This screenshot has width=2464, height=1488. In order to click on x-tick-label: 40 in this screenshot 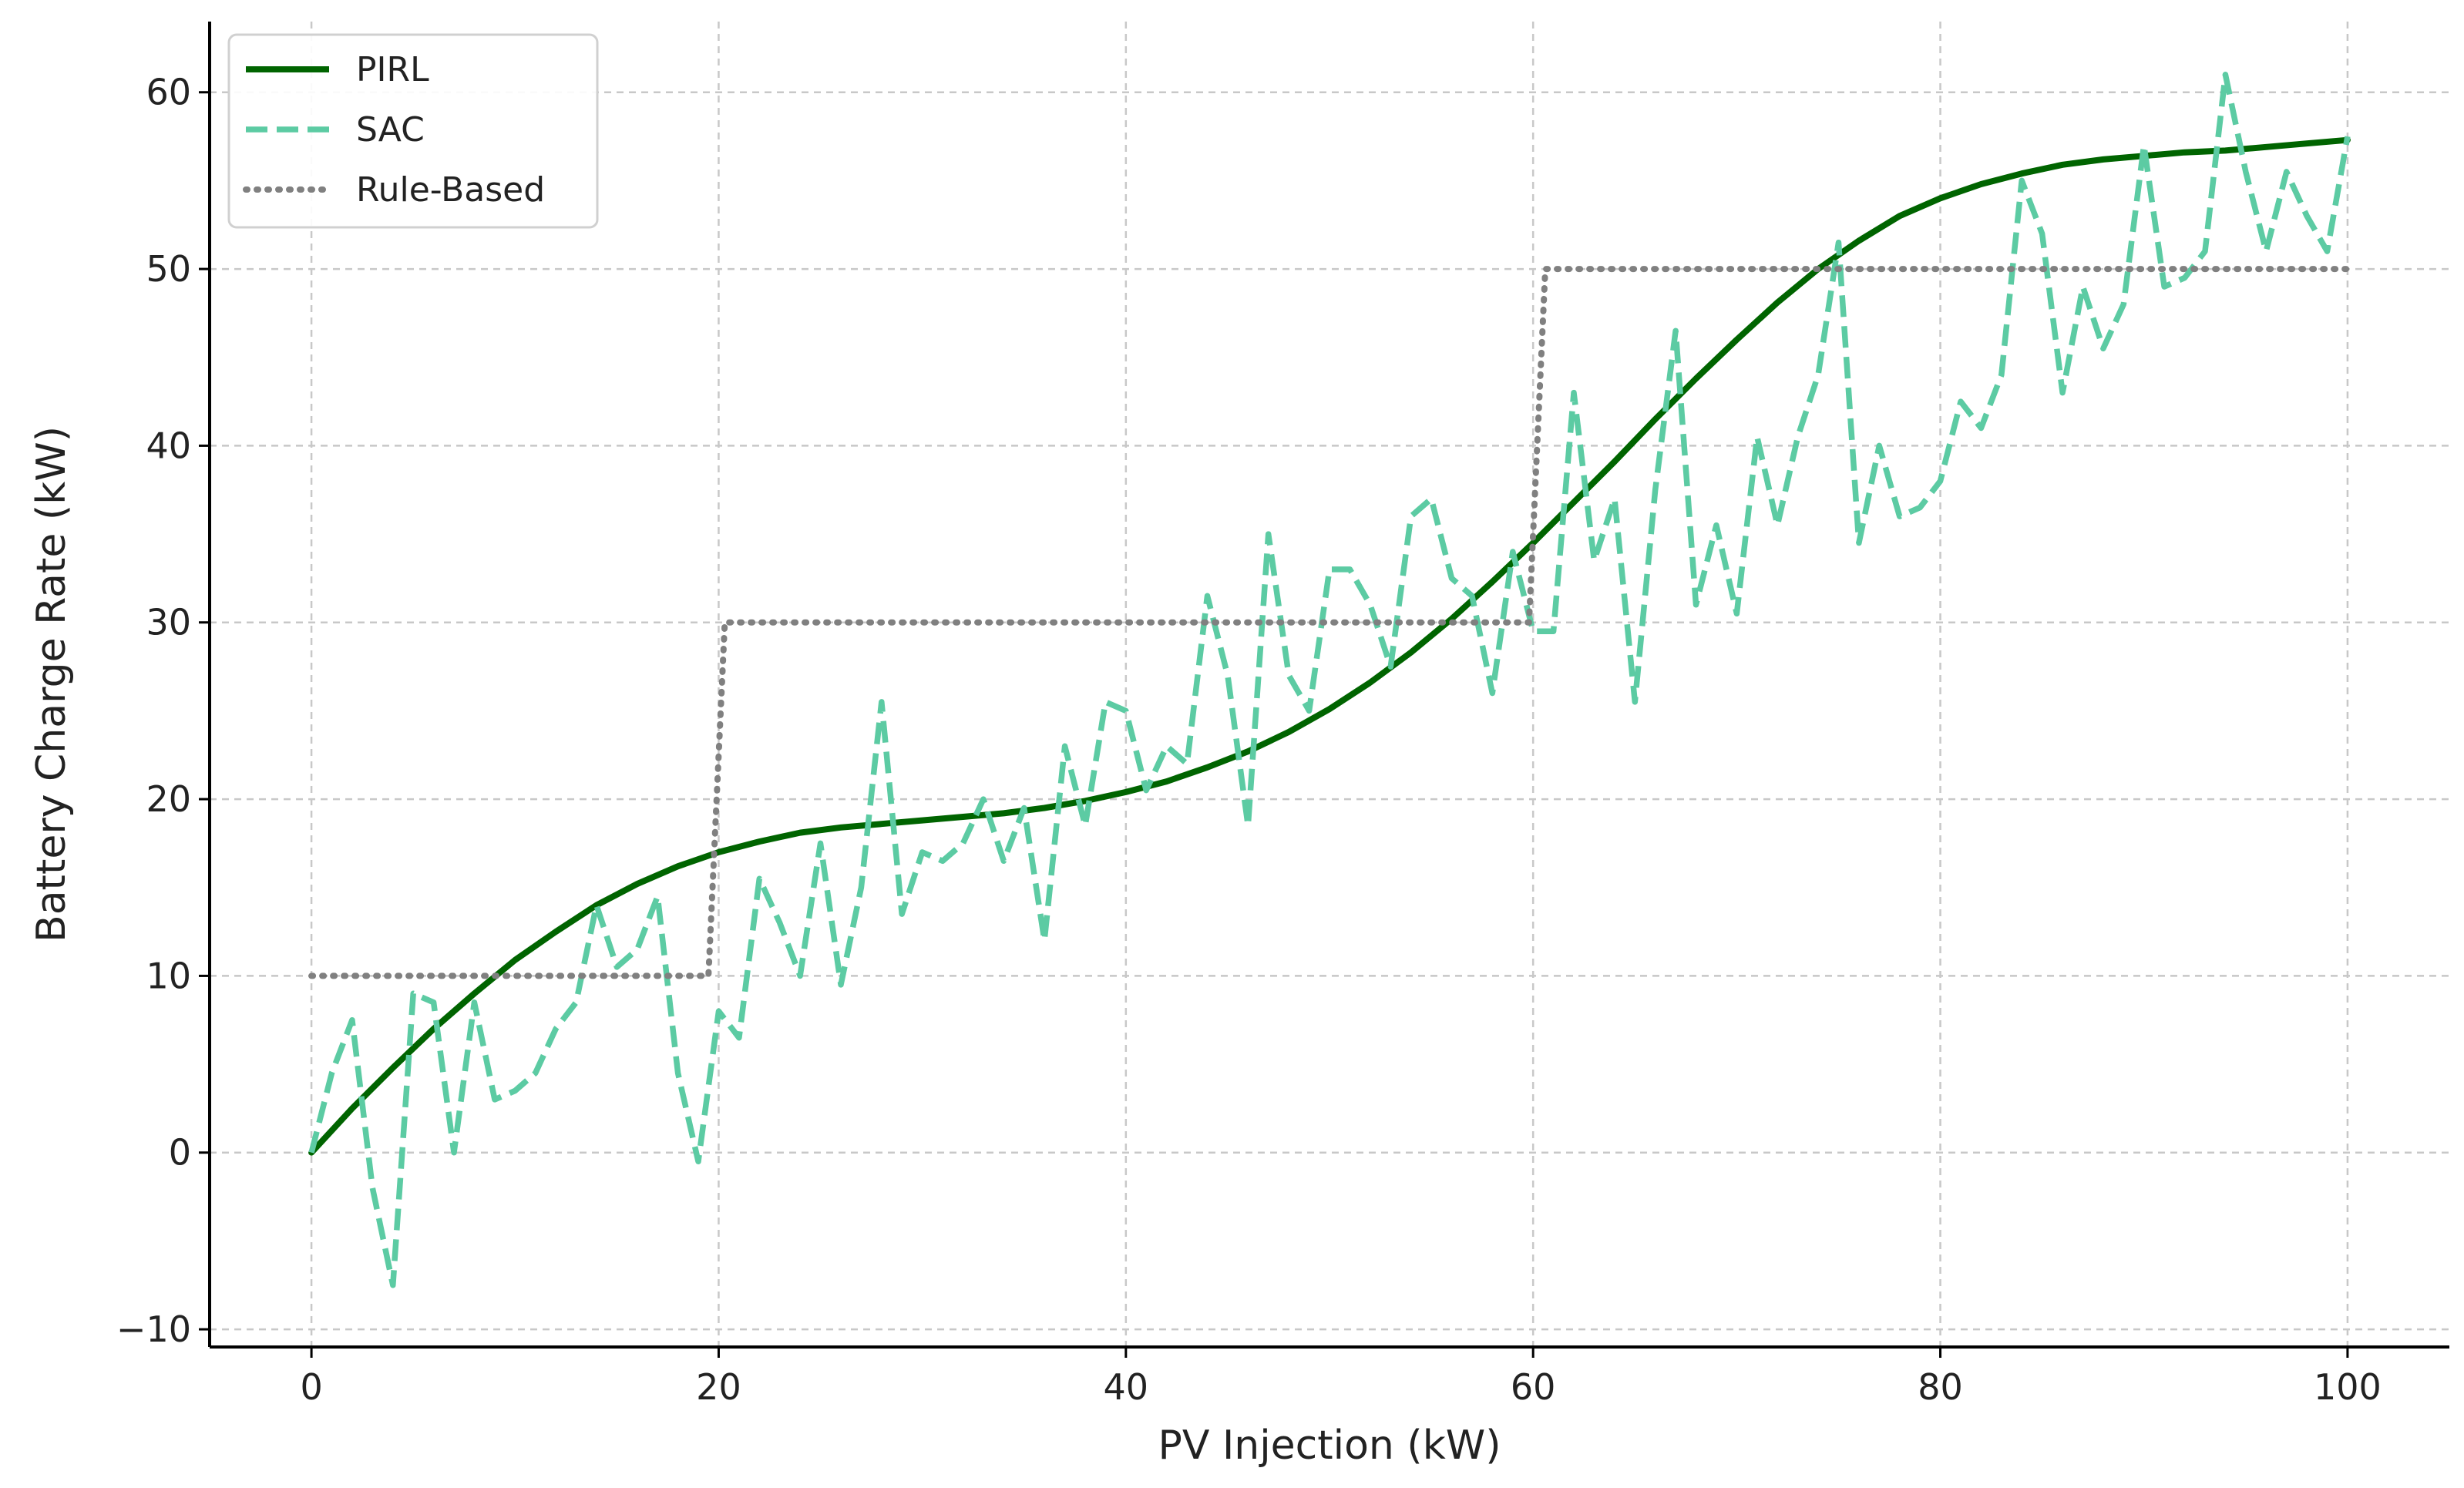, I will do `click(1126, 1387)`.